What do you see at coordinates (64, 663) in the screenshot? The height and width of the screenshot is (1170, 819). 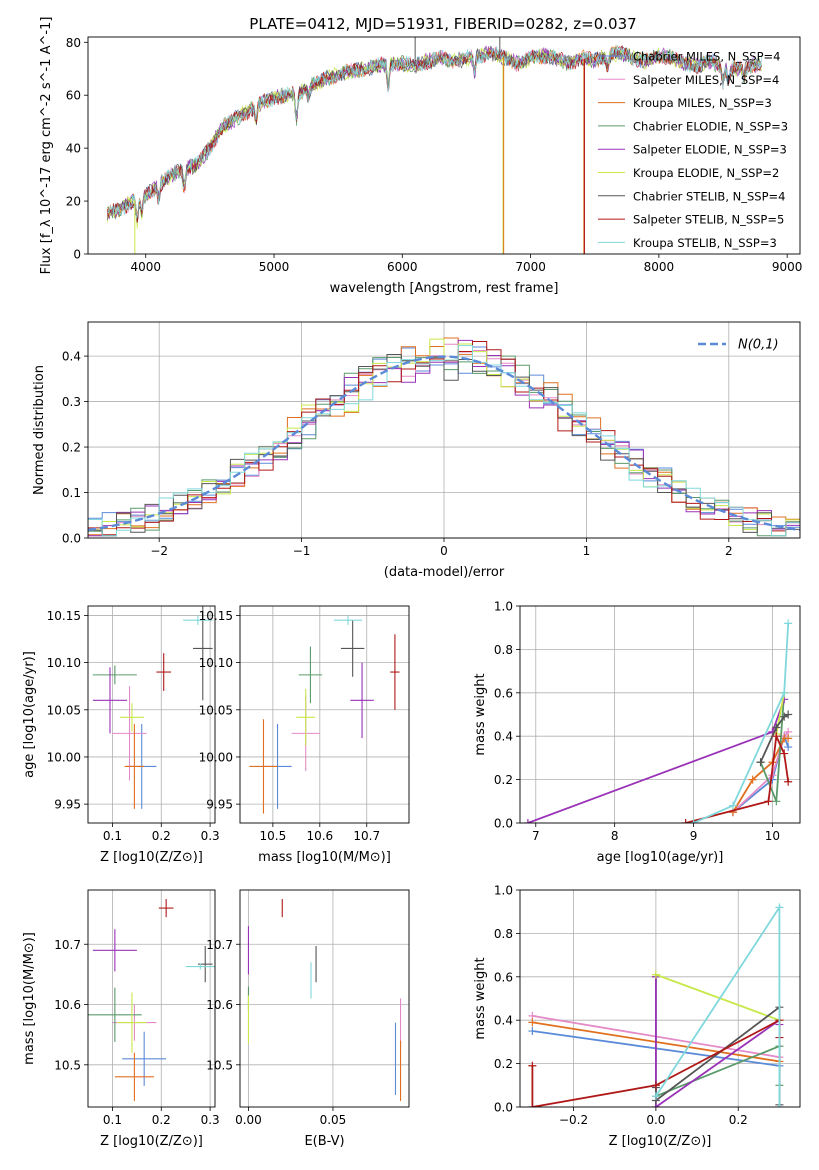 I see `y-tick-label: 10.10` at bounding box center [64, 663].